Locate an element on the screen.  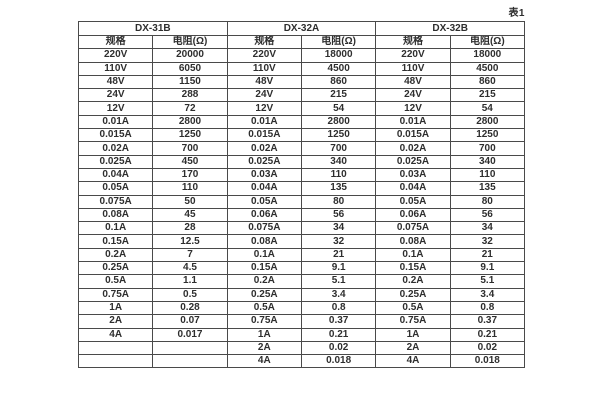
resistance-cell: 450 is located at coordinates (190, 161).